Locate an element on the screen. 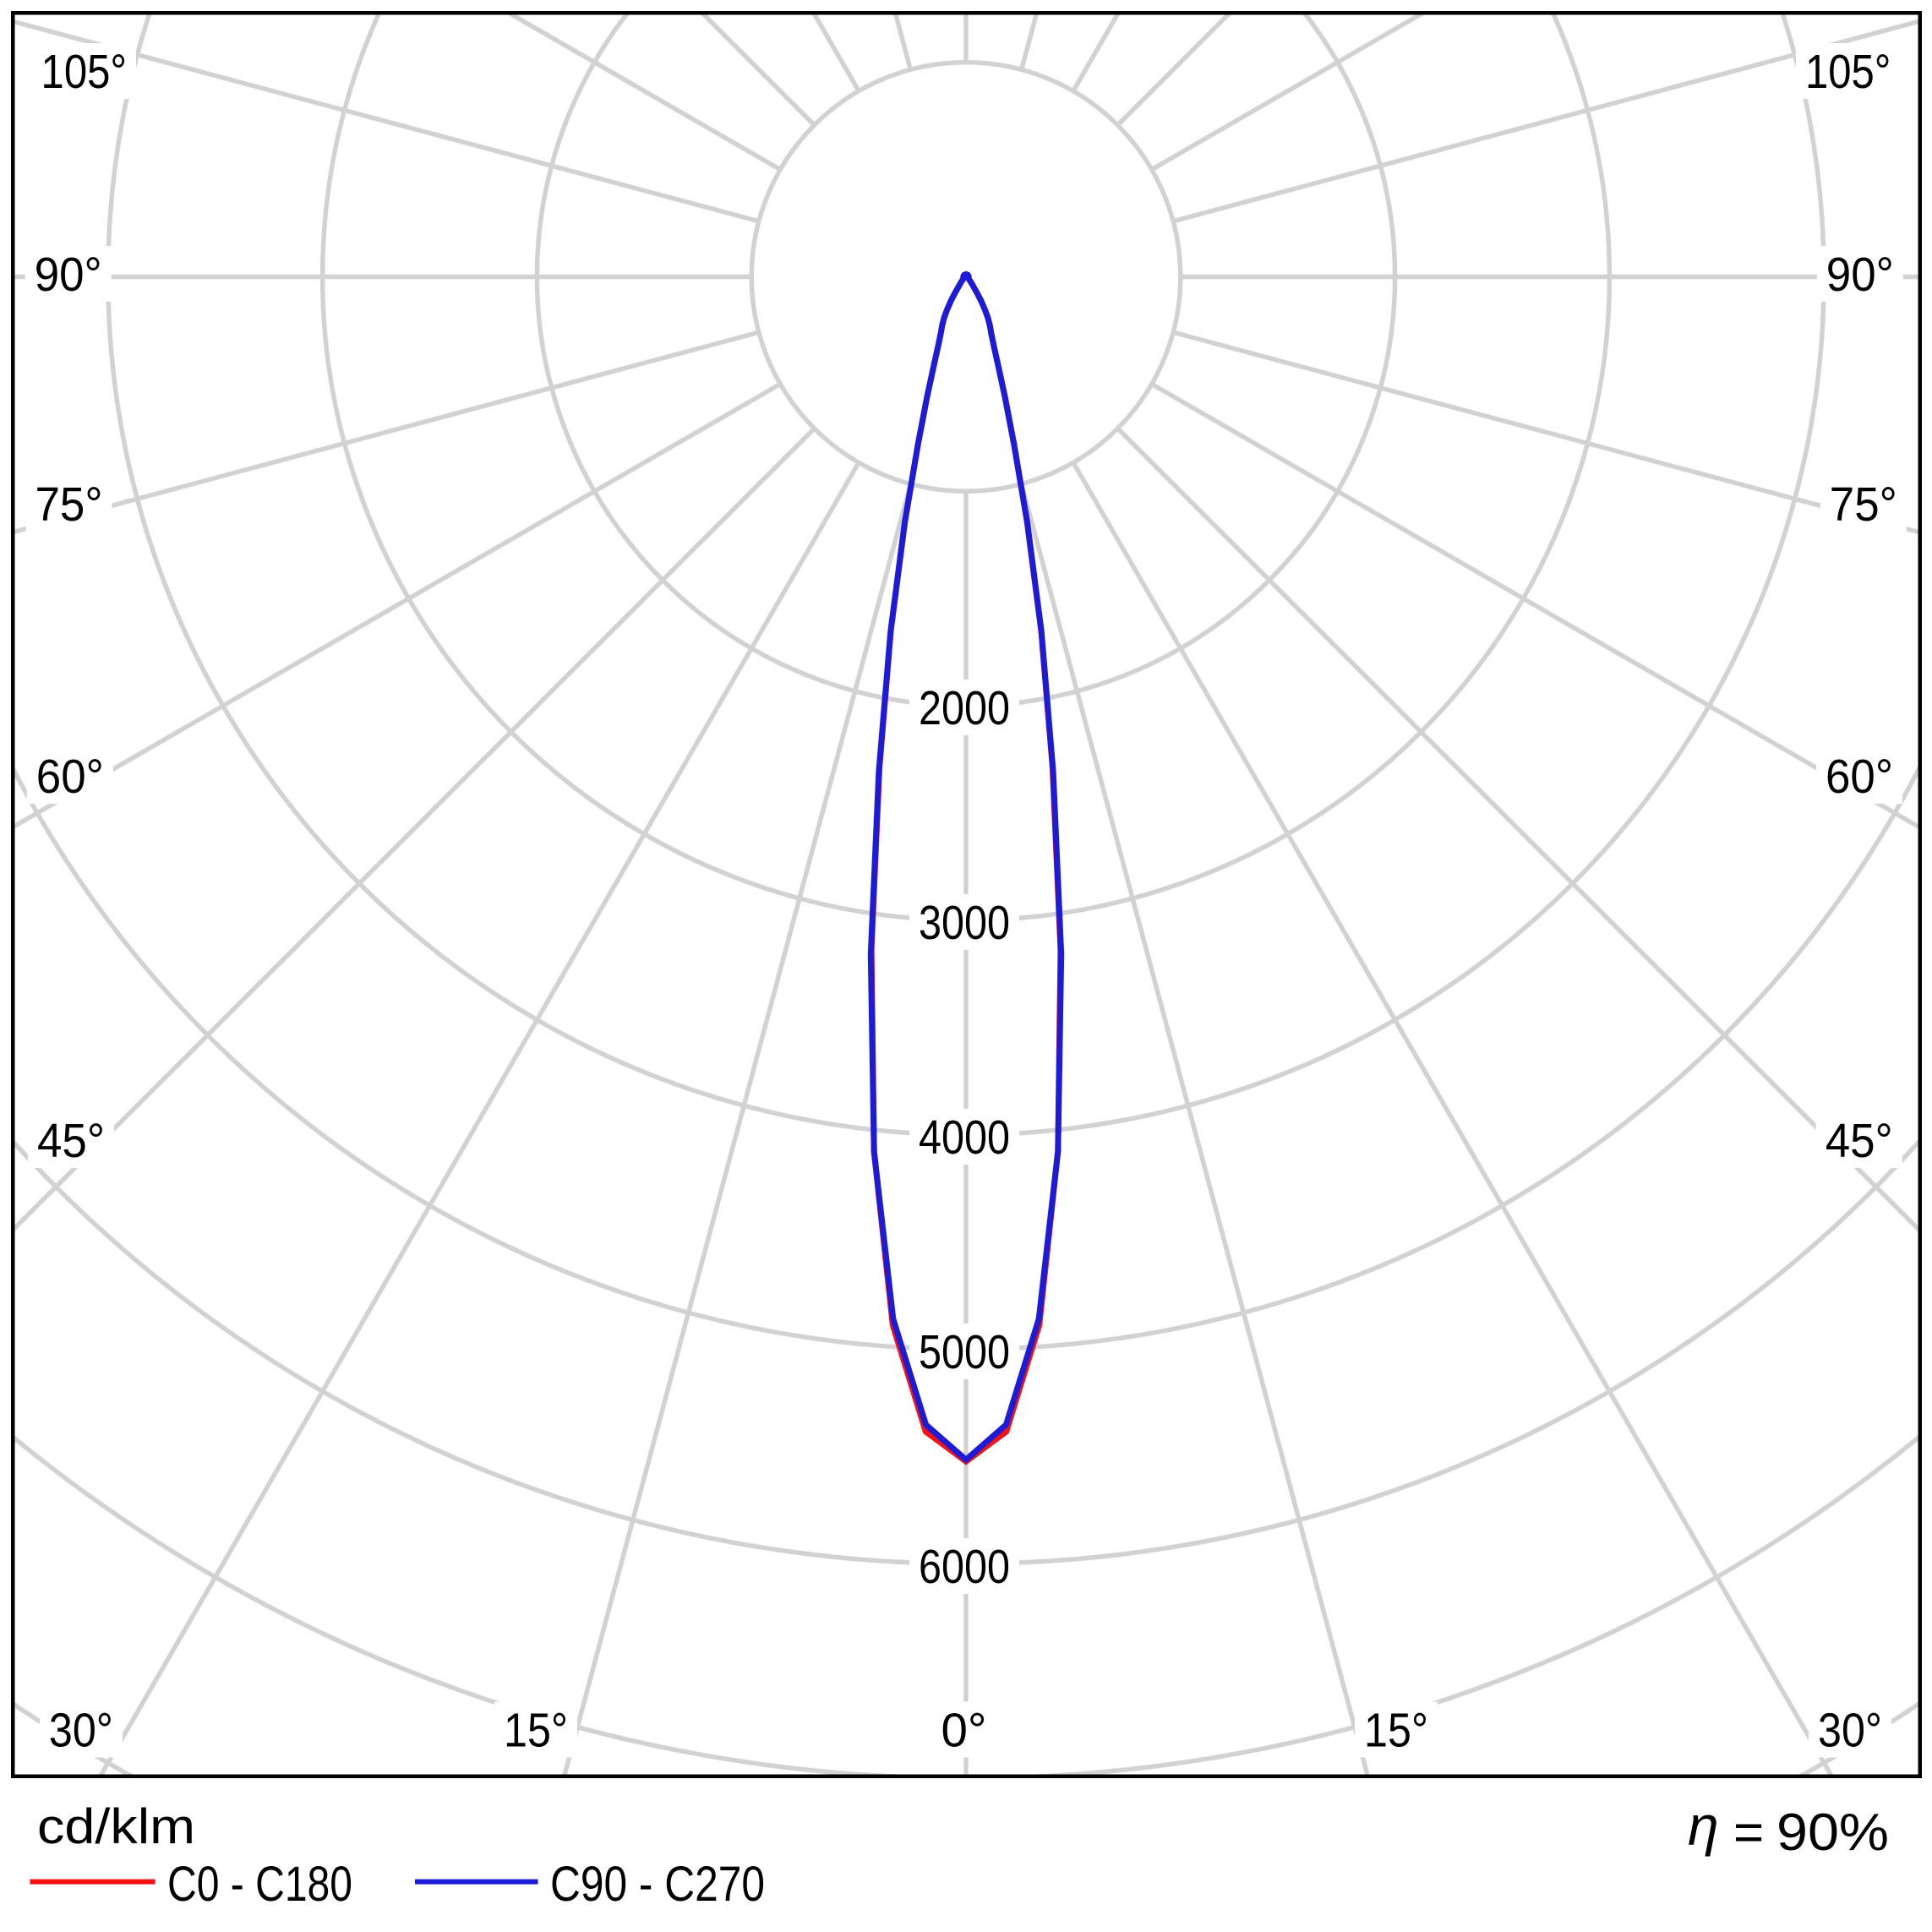 This screenshot has width=1932, height=1932. svg-text: 2000 is located at coordinates (964, 708).